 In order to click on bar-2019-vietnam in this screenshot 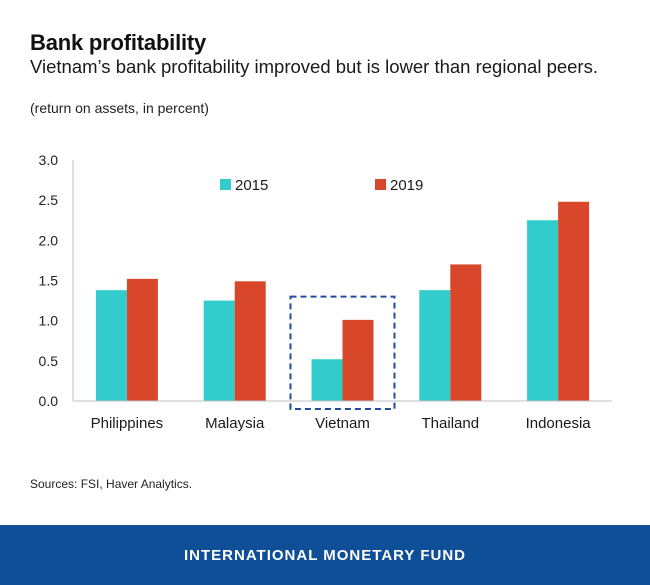, I will do `click(358, 360)`.